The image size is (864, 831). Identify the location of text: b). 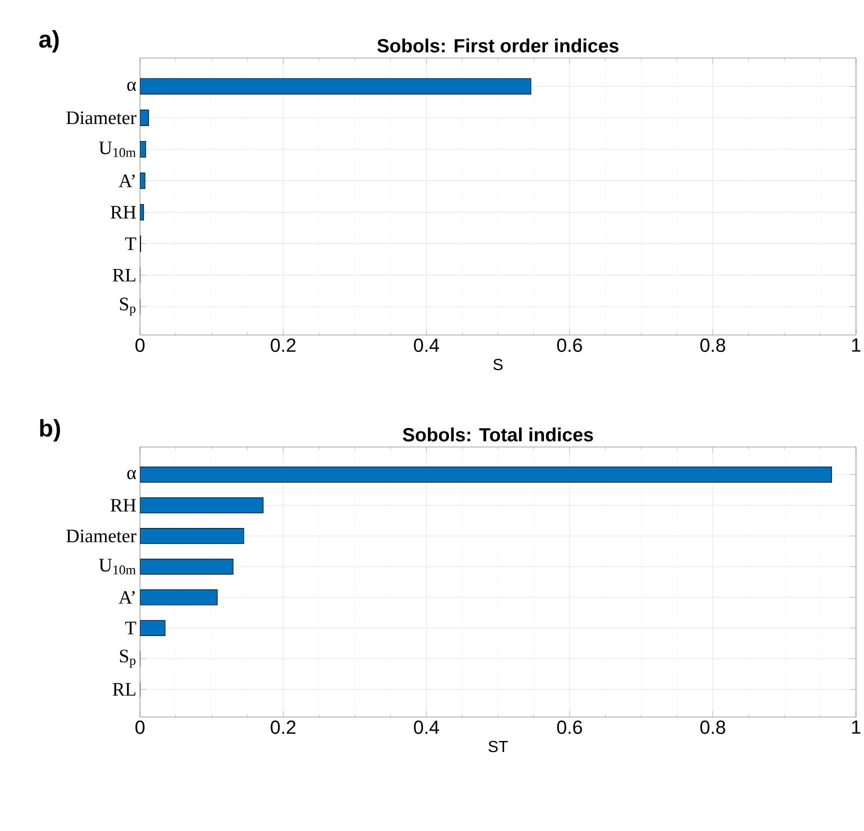
(50, 430).